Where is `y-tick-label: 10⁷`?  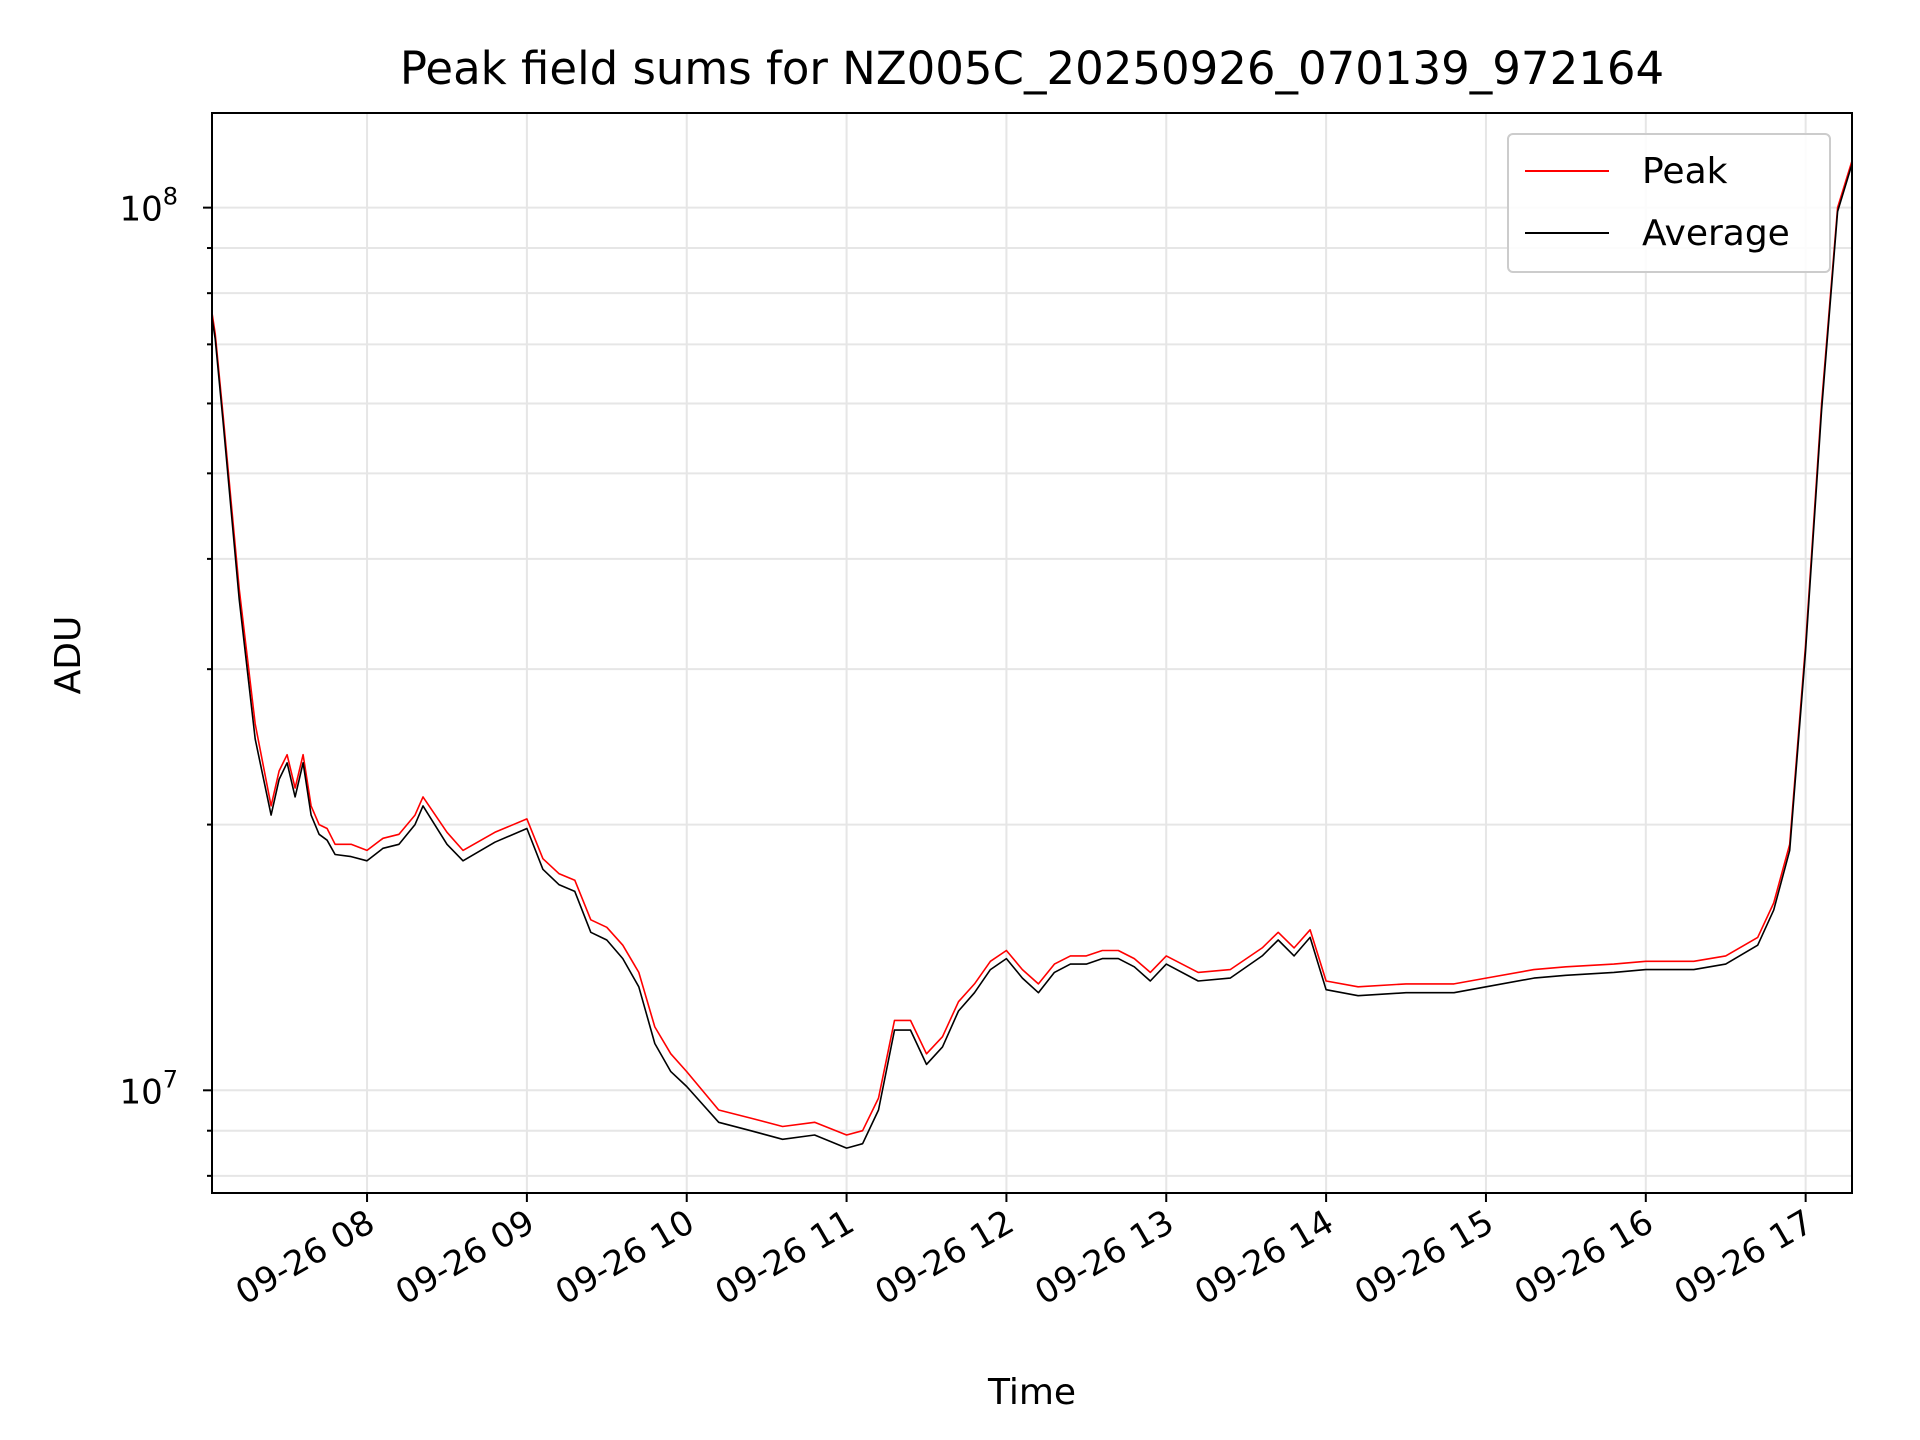
y-tick-label: 10⁷ is located at coordinates (148, 1088).